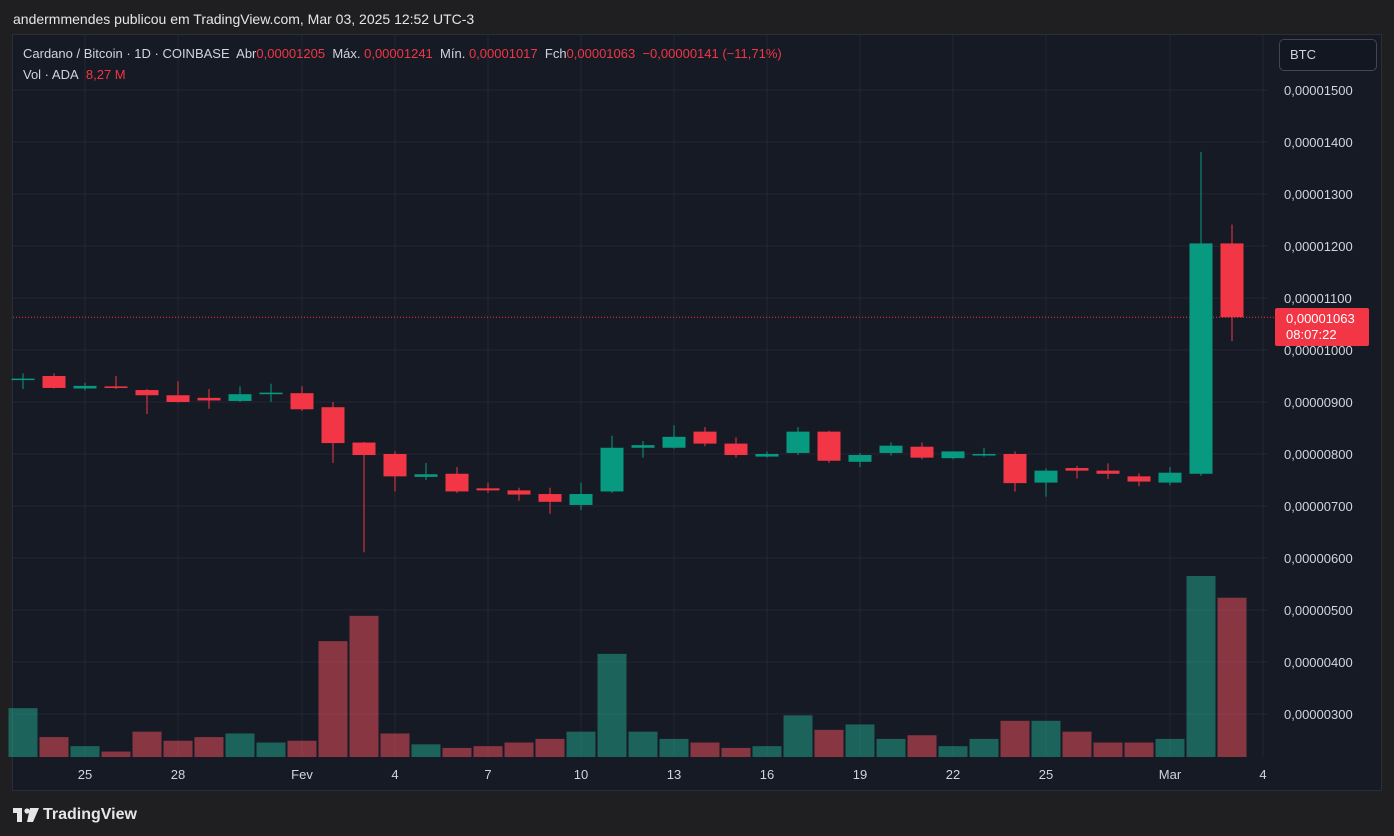 Image resolution: width=1394 pixels, height=836 pixels. What do you see at coordinates (402, 76) in the screenshot?
I see `volume-row: Vol · ADA 8,27 M` at bounding box center [402, 76].